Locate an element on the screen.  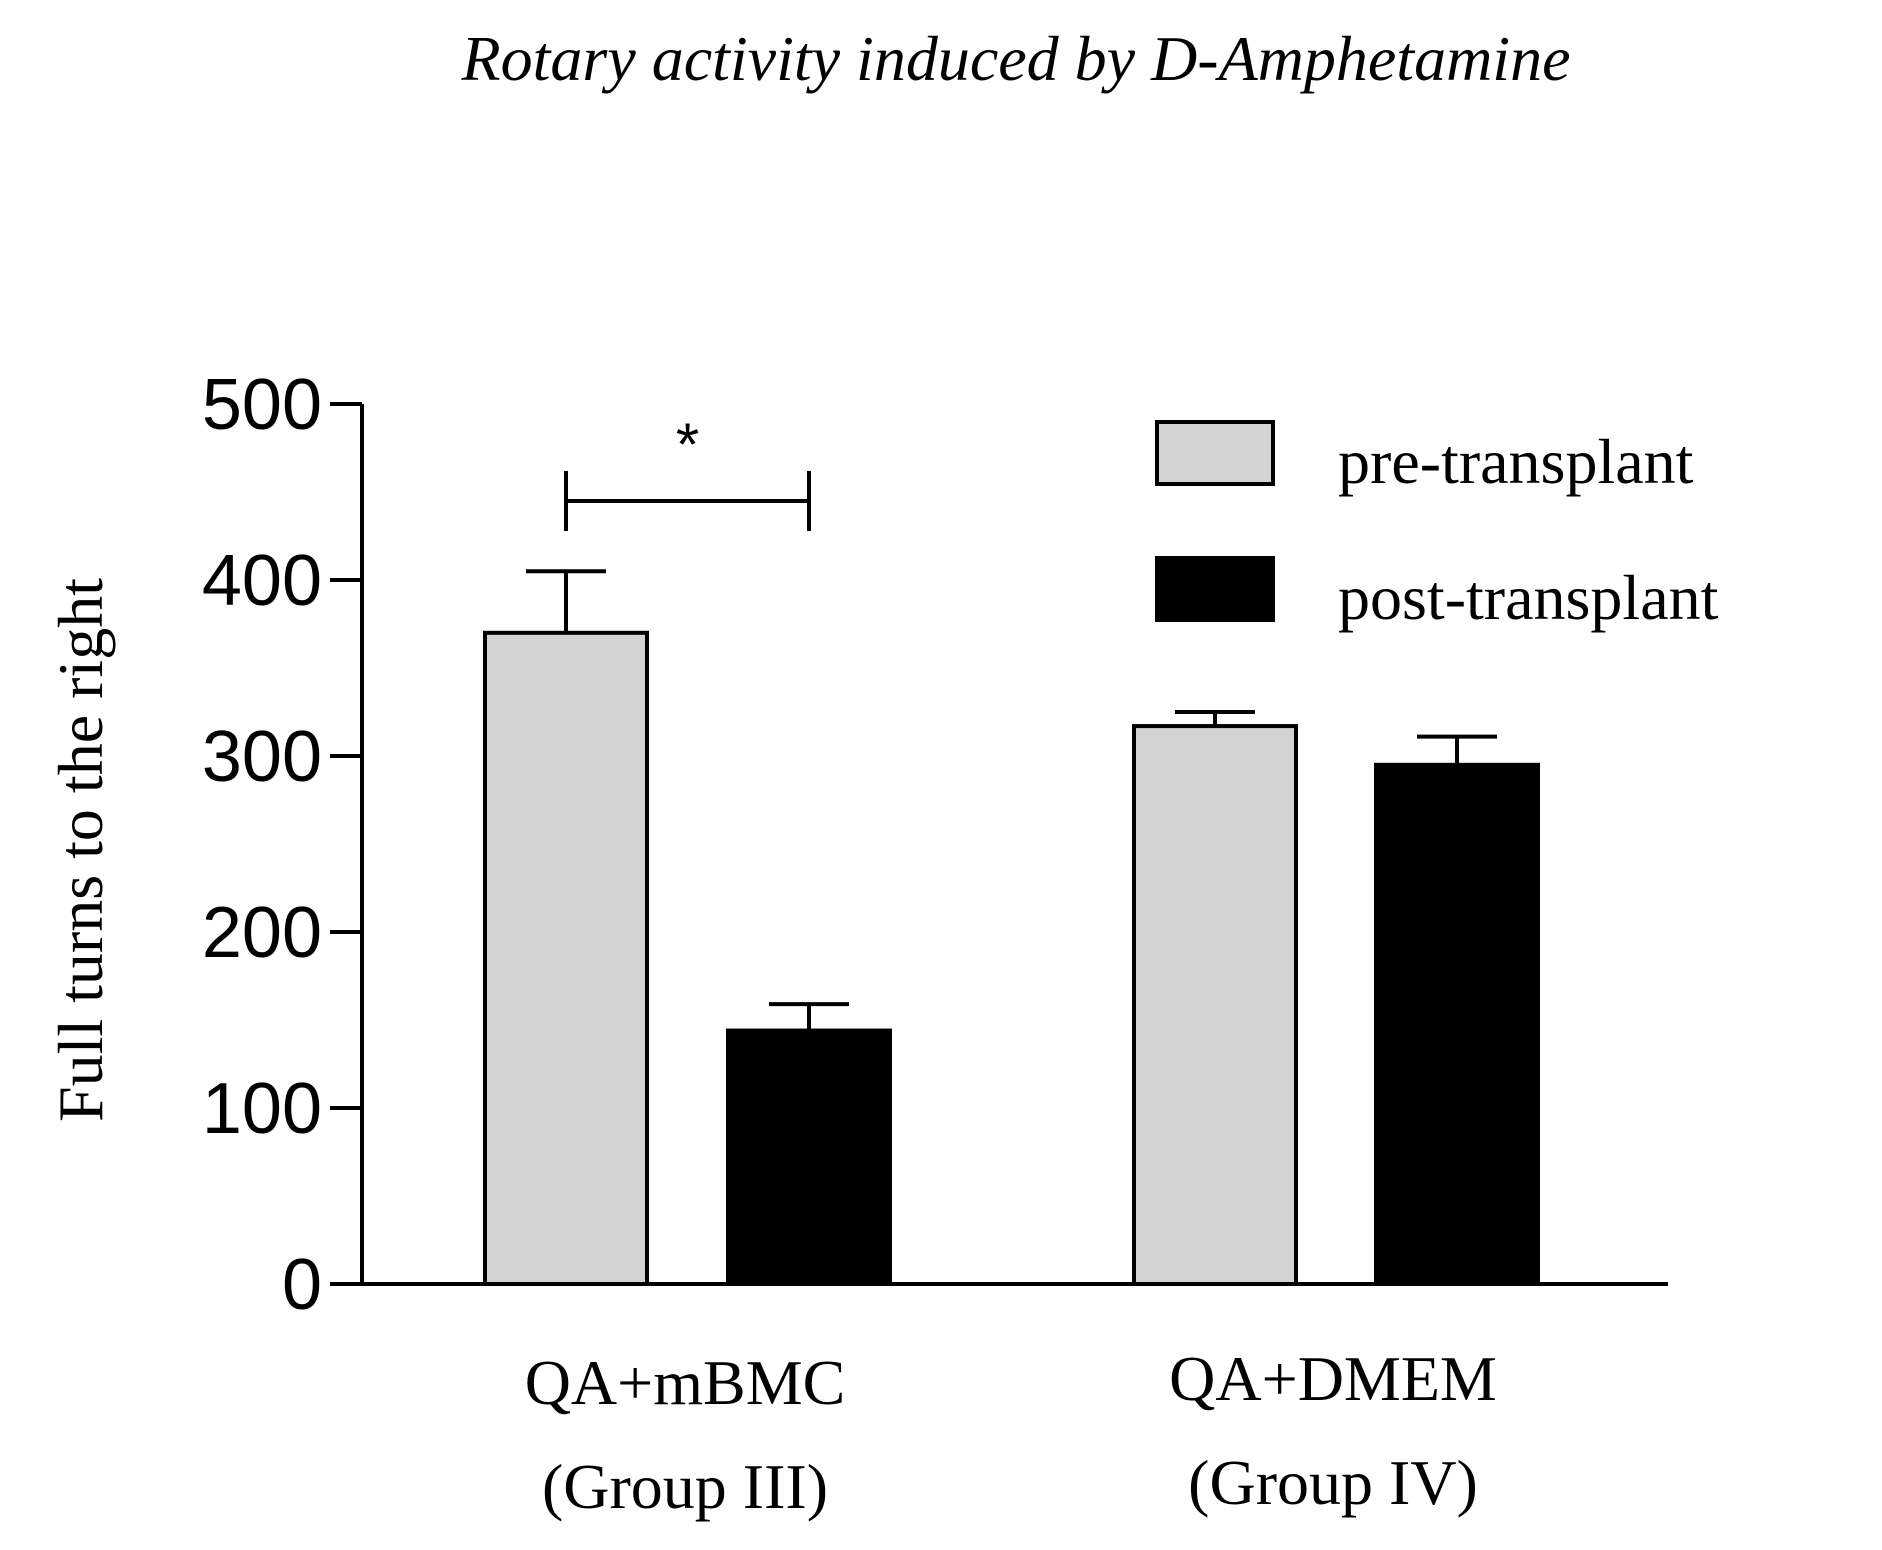
legend-swatch-post-transplant is located at coordinates (1215, 589).